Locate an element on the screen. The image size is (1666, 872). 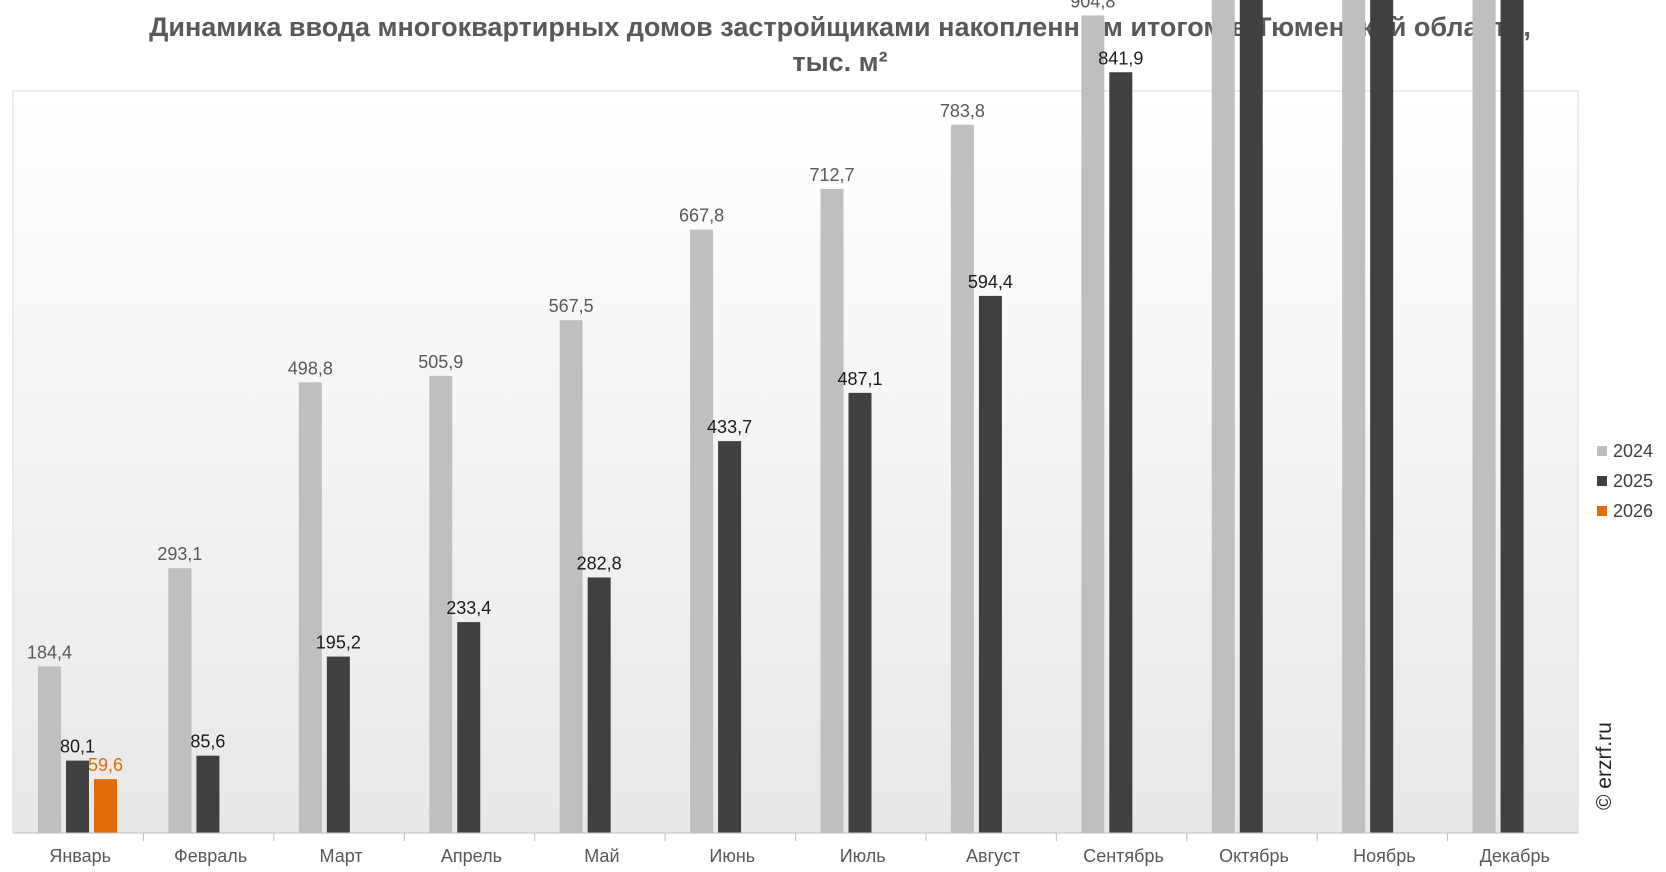
data-label-2024: 567,5 is located at coordinates (571, 306).